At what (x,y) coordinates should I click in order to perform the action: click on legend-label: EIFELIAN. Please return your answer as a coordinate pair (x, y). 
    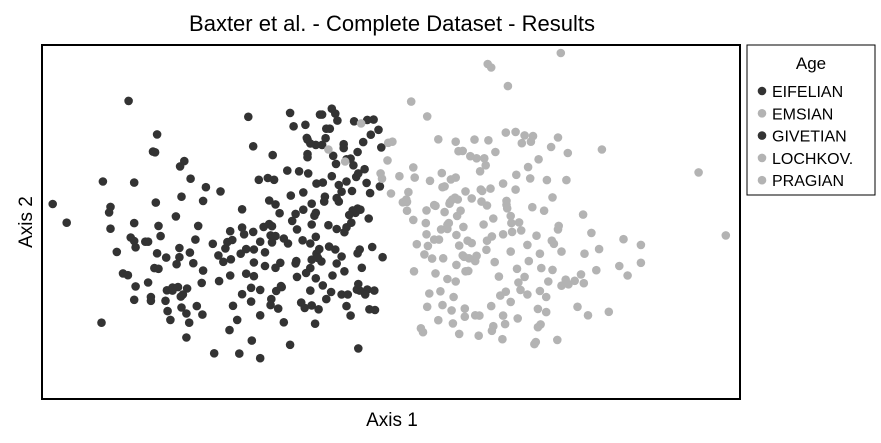
    Looking at the image, I should click on (807, 92).